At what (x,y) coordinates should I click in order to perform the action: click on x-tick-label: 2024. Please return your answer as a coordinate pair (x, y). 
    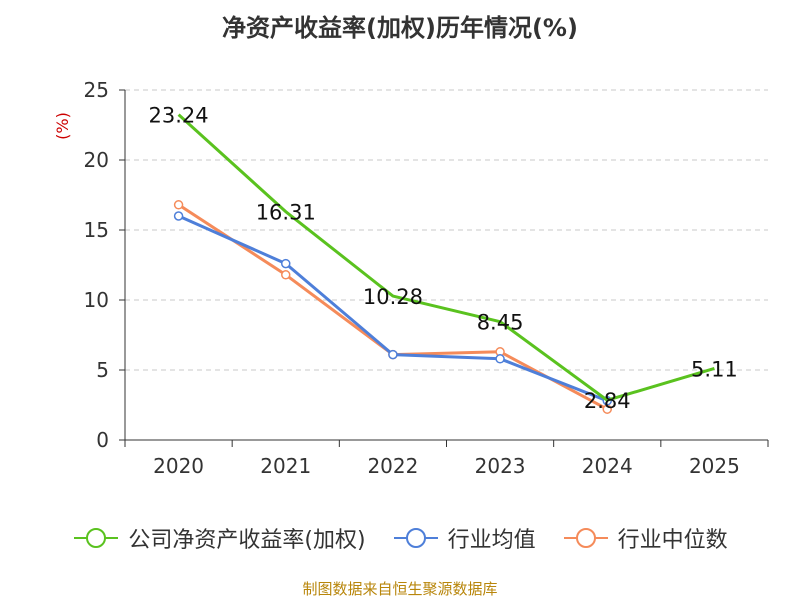
    Looking at the image, I should click on (607, 466).